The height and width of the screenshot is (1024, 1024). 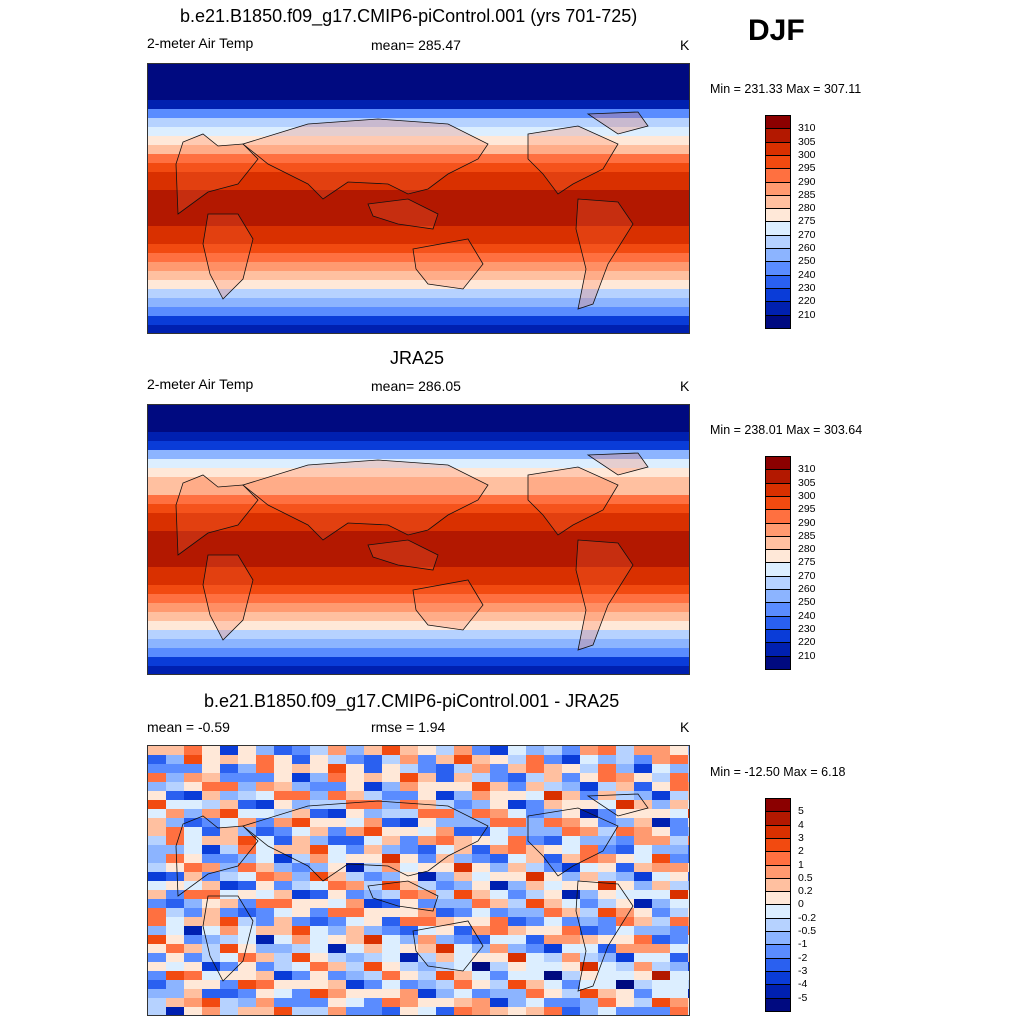 What do you see at coordinates (807, 154) in the screenshot?
I see `colorbar-tick-label: 300` at bounding box center [807, 154].